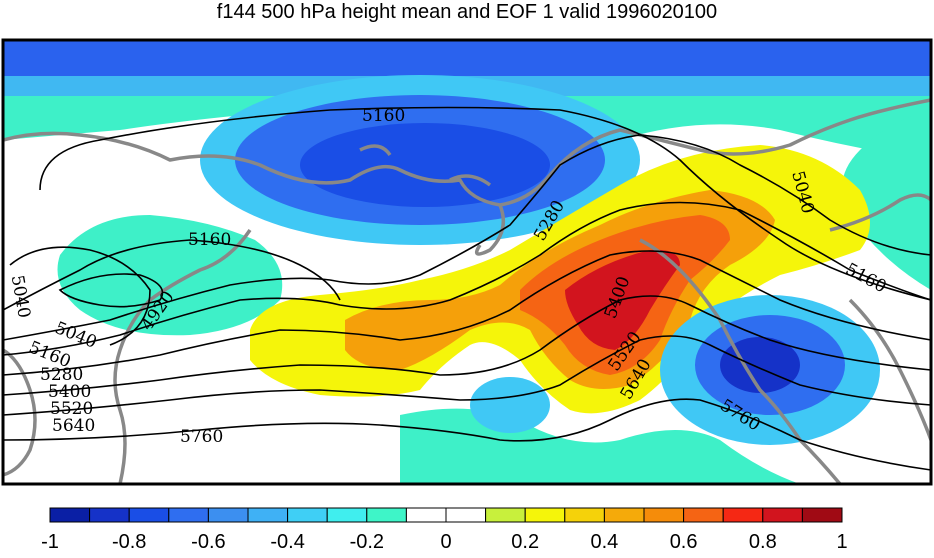  I want to click on colorbar-tick-label: -0.4, so click(287, 542).